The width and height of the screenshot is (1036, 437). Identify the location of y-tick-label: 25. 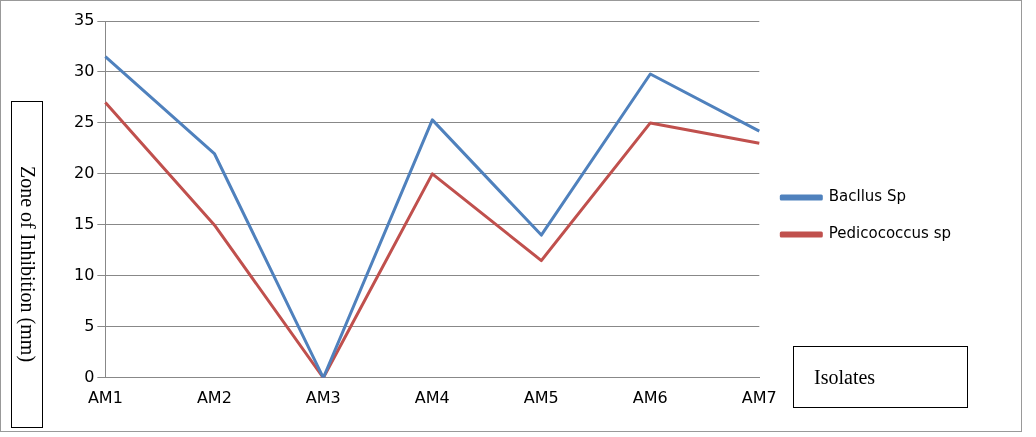
(84, 122).